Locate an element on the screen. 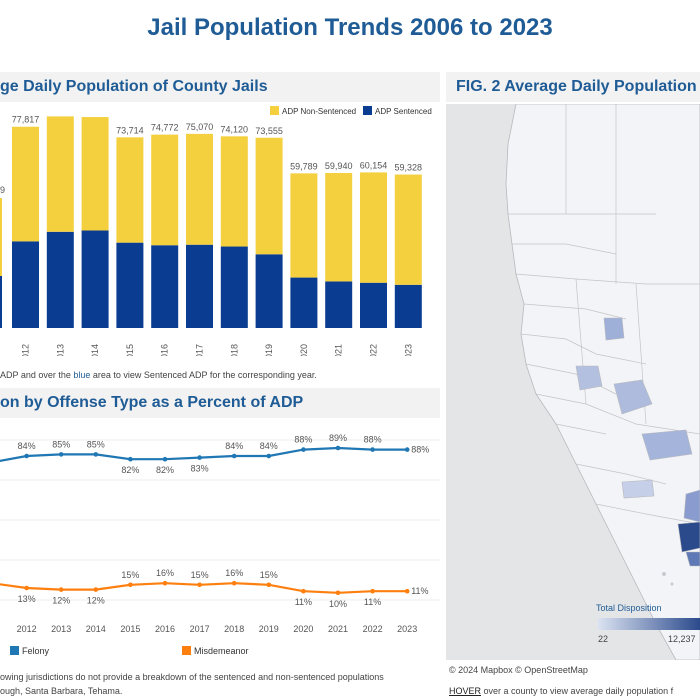  bar-segment-sentenced-2020 is located at coordinates (304, 302).